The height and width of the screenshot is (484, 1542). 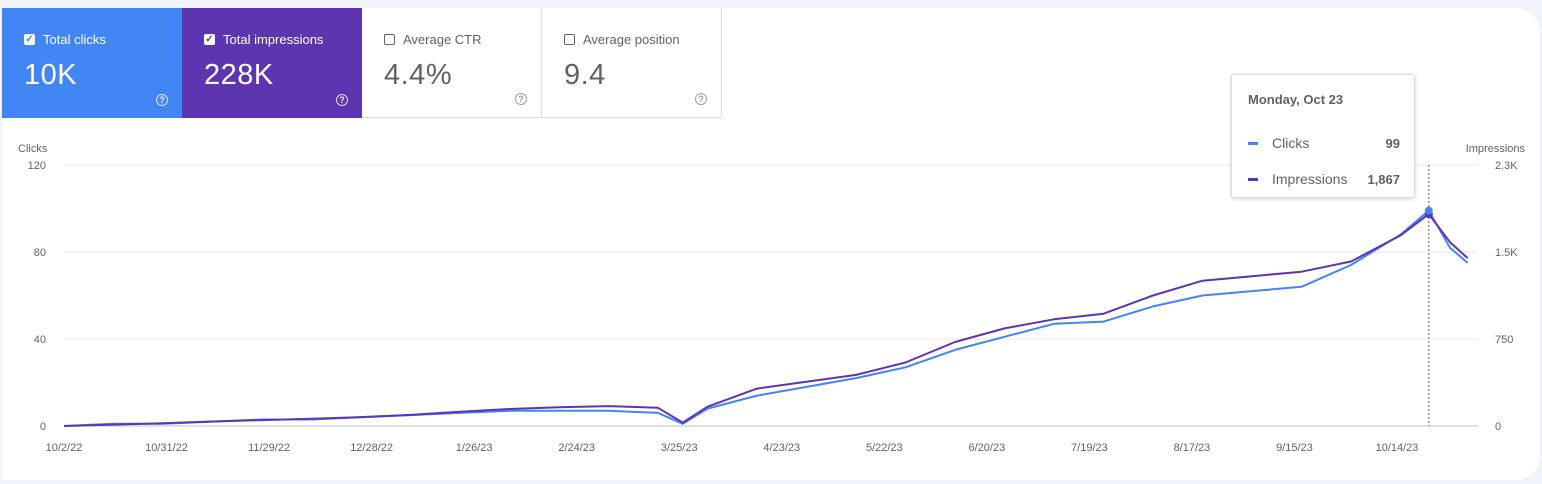 What do you see at coordinates (166, 448) in the screenshot?
I see `x-tick-label: 10/31/22` at bounding box center [166, 448].